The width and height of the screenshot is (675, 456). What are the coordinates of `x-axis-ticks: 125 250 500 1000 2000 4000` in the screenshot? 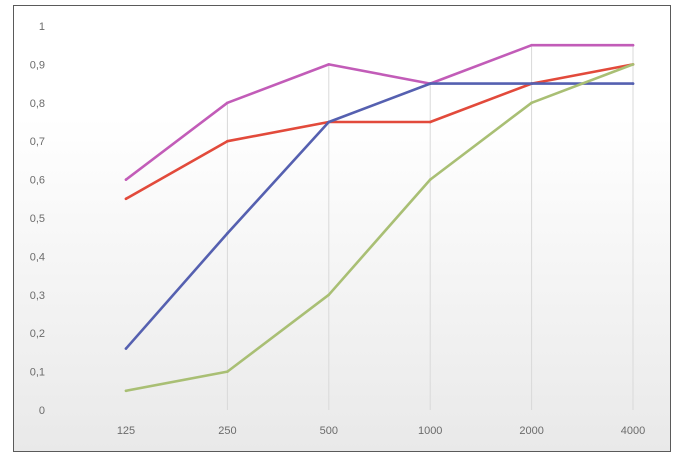 It's located at (381, 431).